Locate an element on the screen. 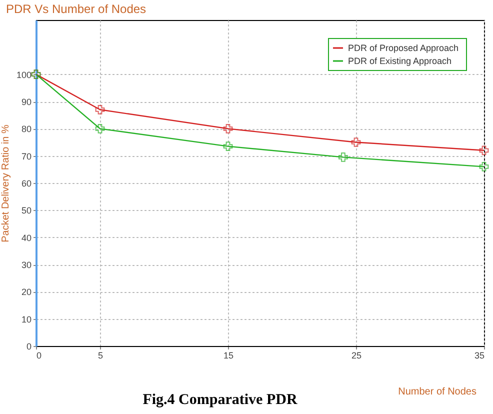 The image size is (493, 414). y-tick-label: 50 is located at coordinates (26, 211).